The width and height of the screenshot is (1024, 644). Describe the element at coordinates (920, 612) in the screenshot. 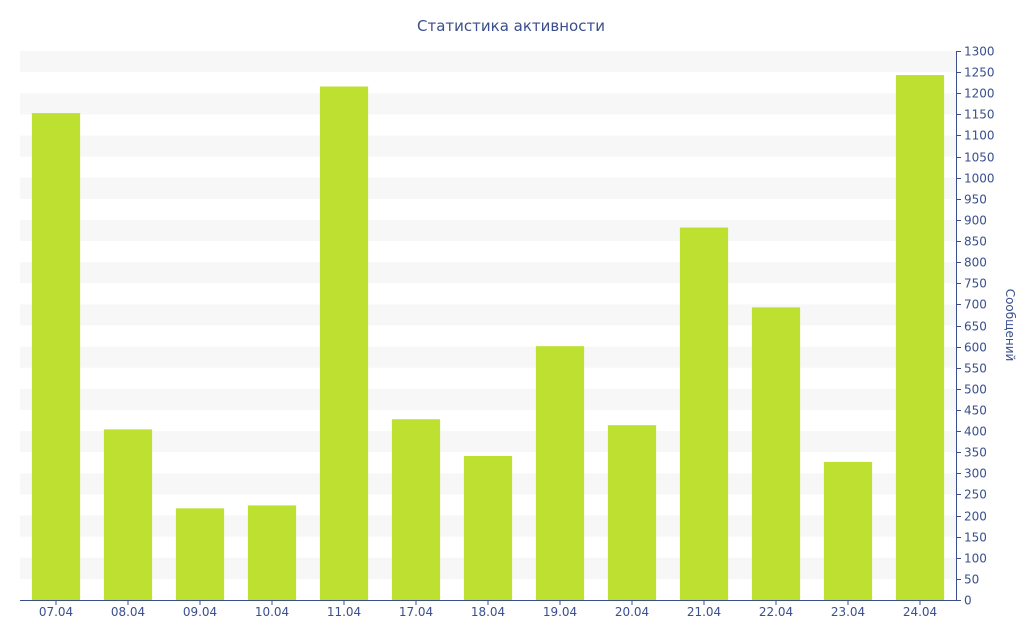

I see `x-tick-label: 24.04` at that location.